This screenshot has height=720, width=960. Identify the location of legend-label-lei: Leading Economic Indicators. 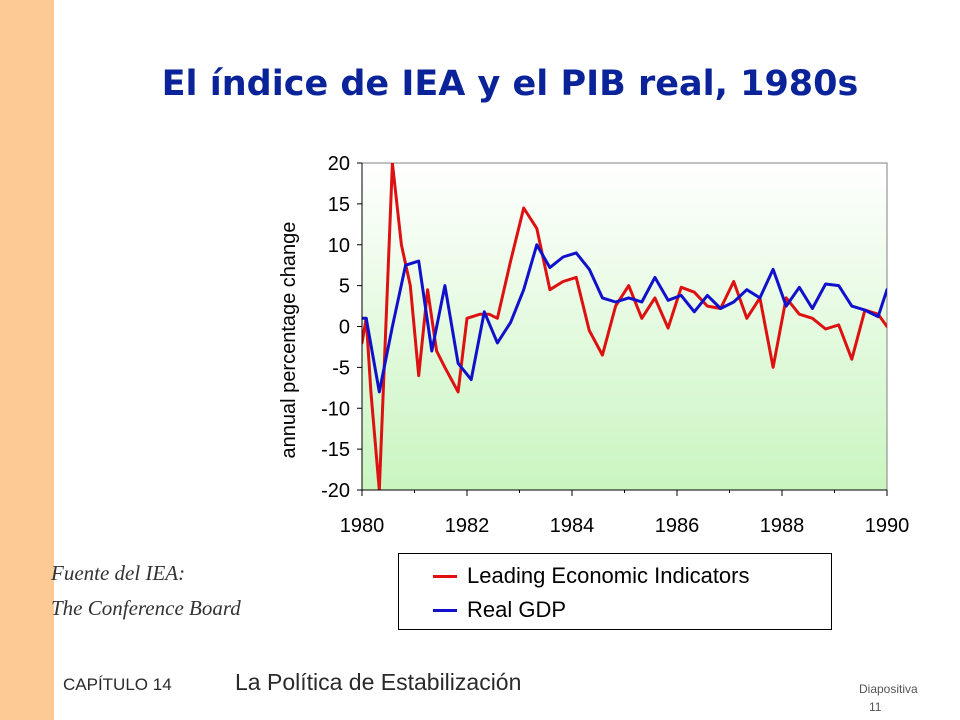
(608, 575).